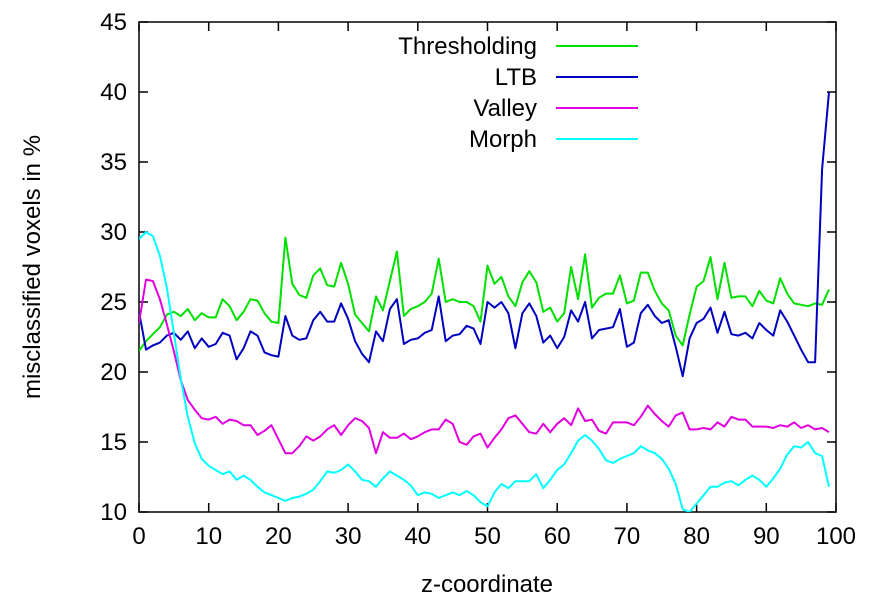  I want to click on x-tick-label: 10, so click(208, 536).